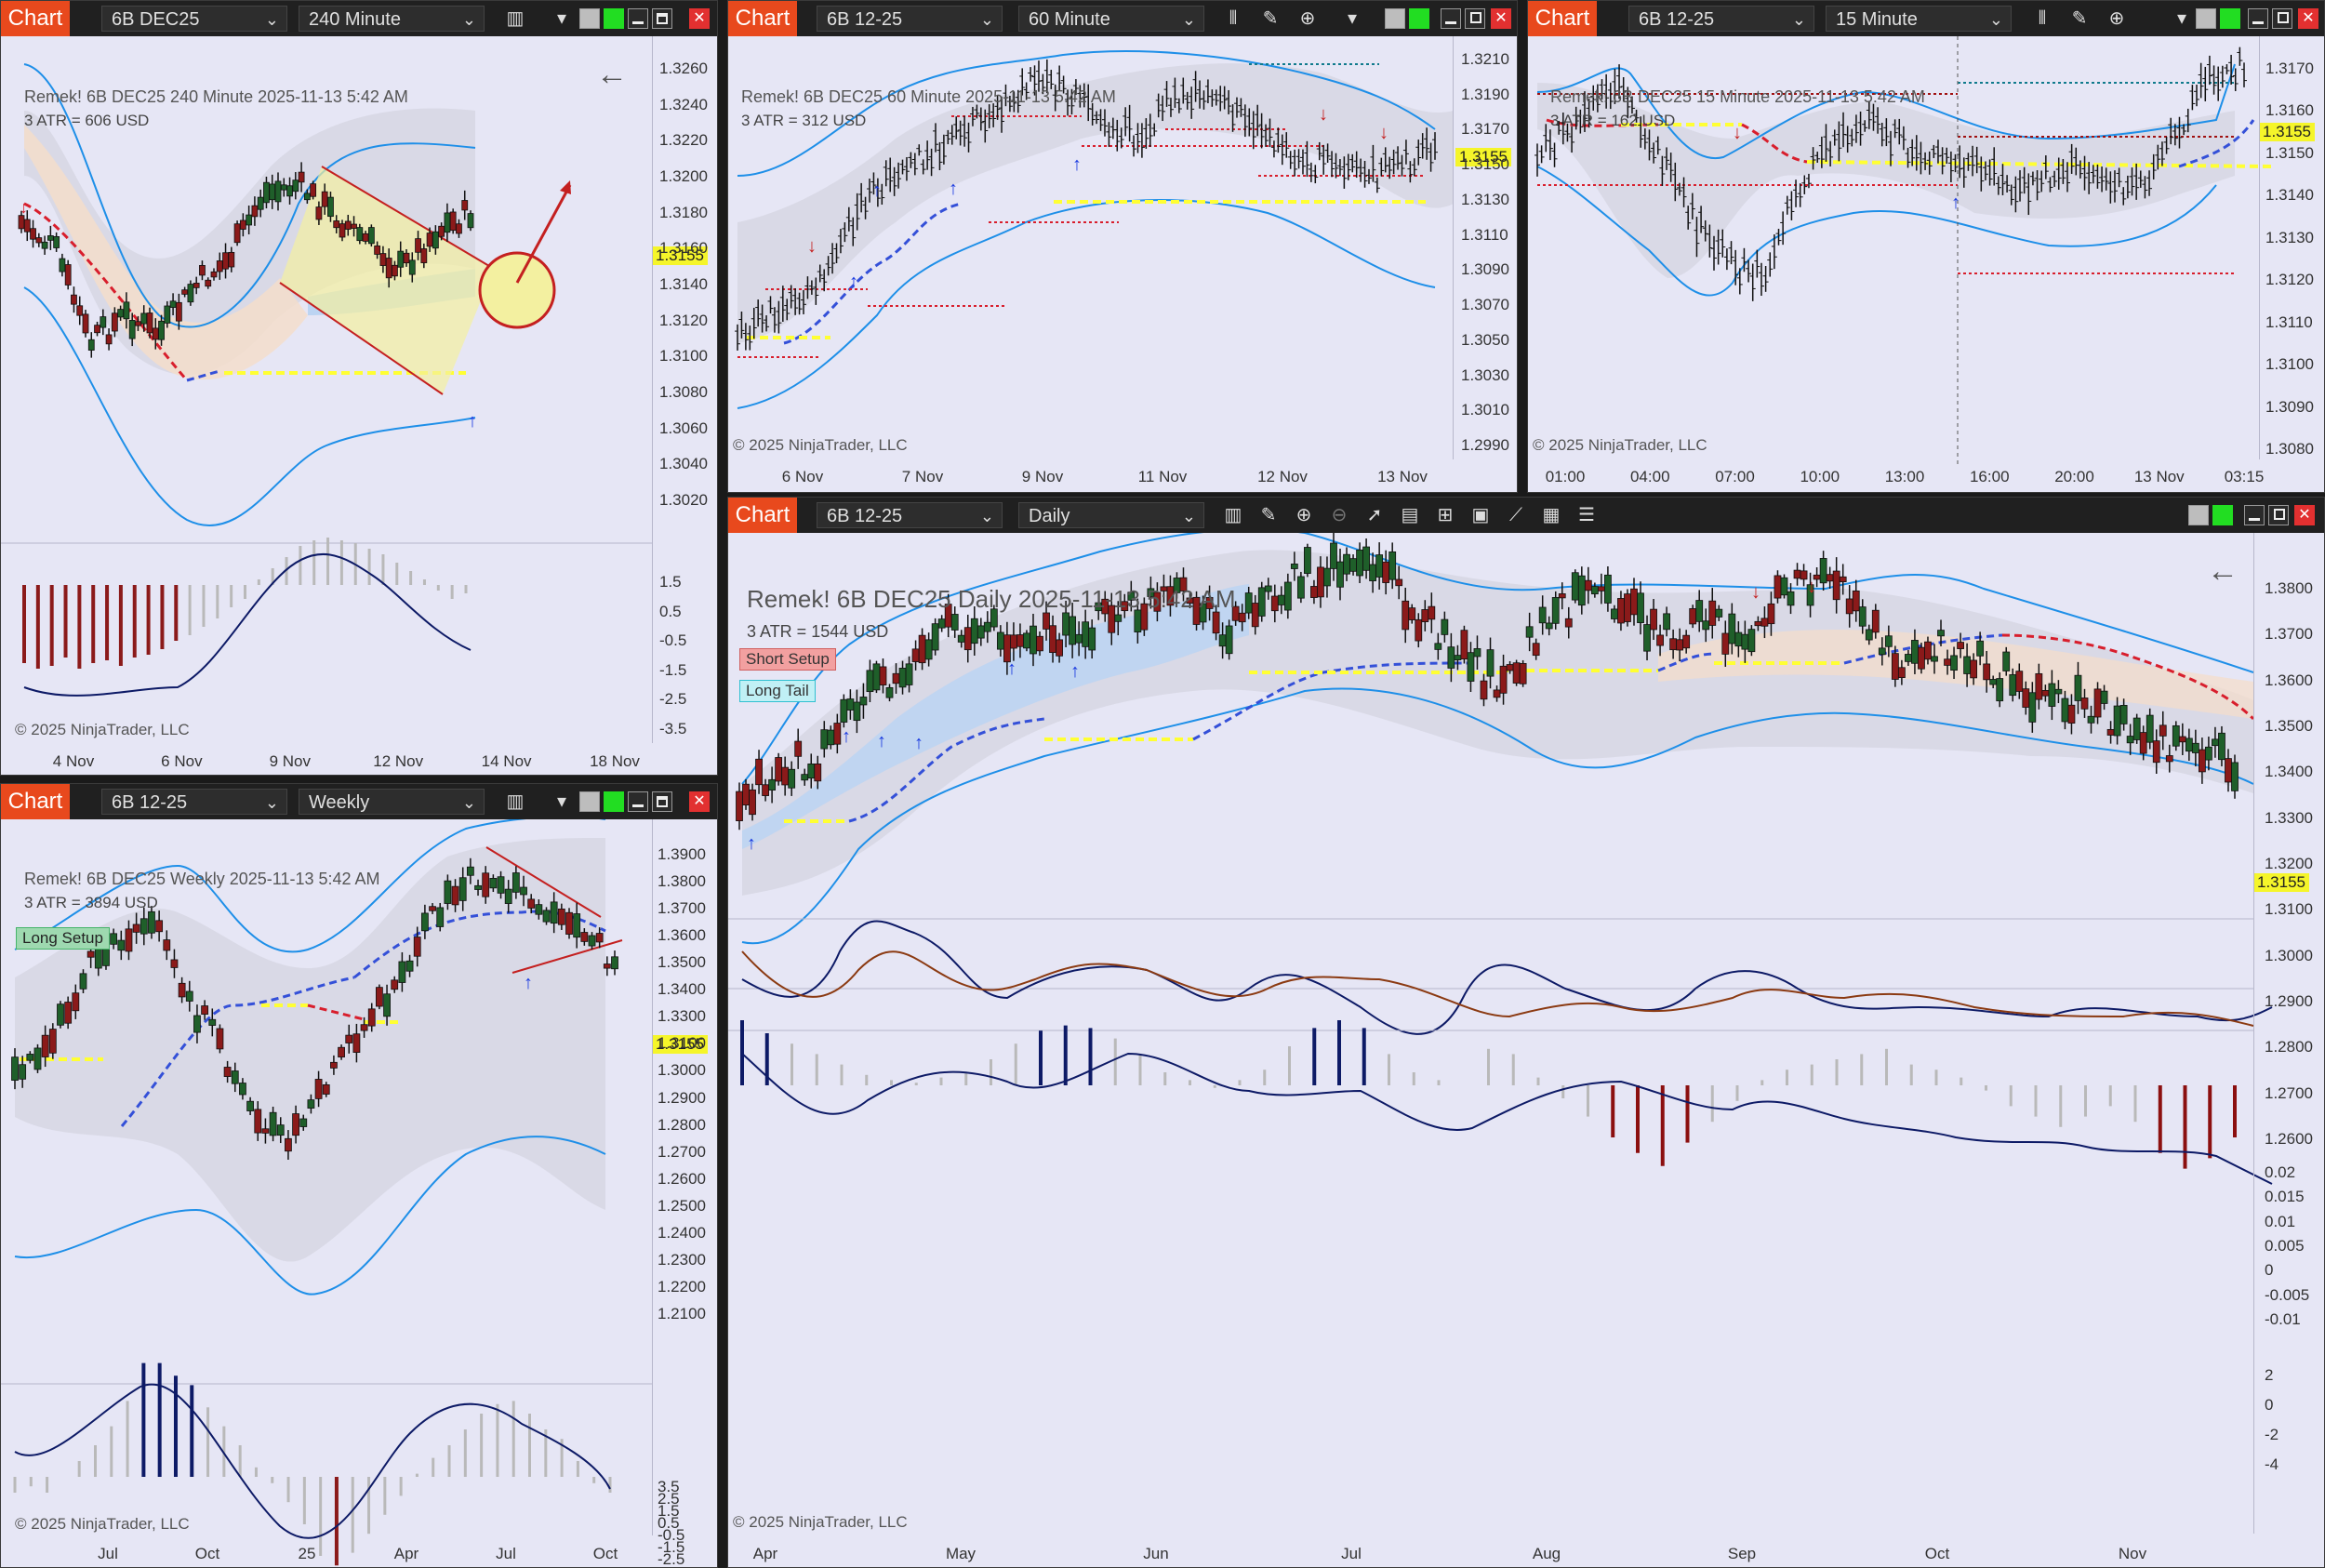 The height and width of the screenshot is (1568, 2325). I want to click on interval-select: Daily ⌄, so click(1111, 515).